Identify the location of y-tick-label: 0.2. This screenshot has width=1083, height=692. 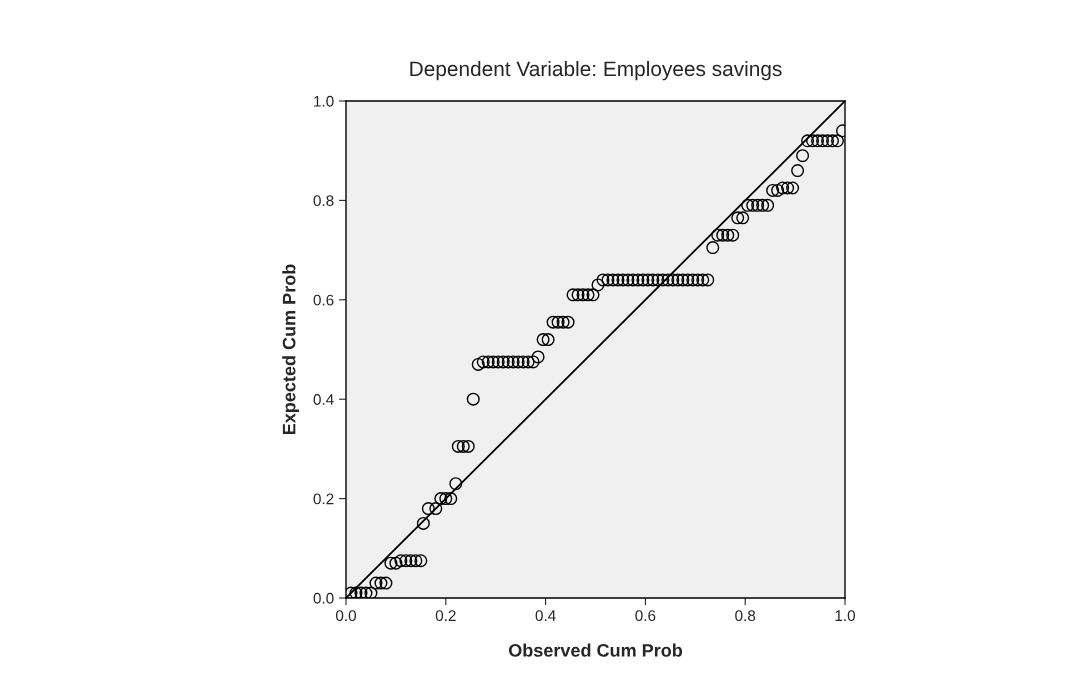
(323, 499).